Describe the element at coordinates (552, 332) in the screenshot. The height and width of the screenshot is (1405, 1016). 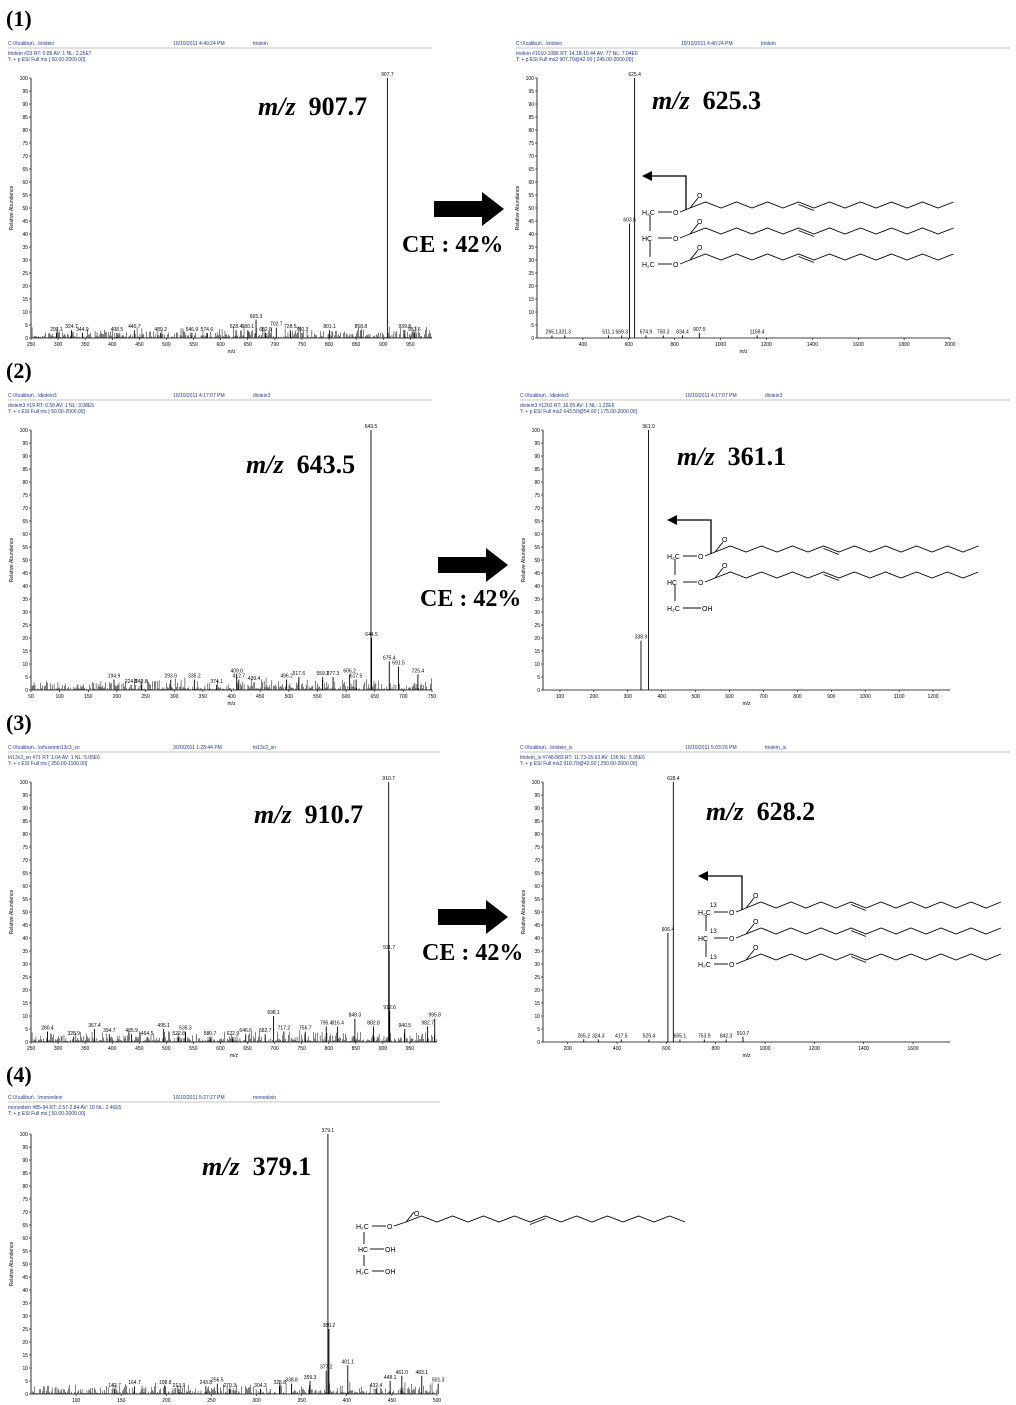
I see `peak-label: 265.1` at that location.